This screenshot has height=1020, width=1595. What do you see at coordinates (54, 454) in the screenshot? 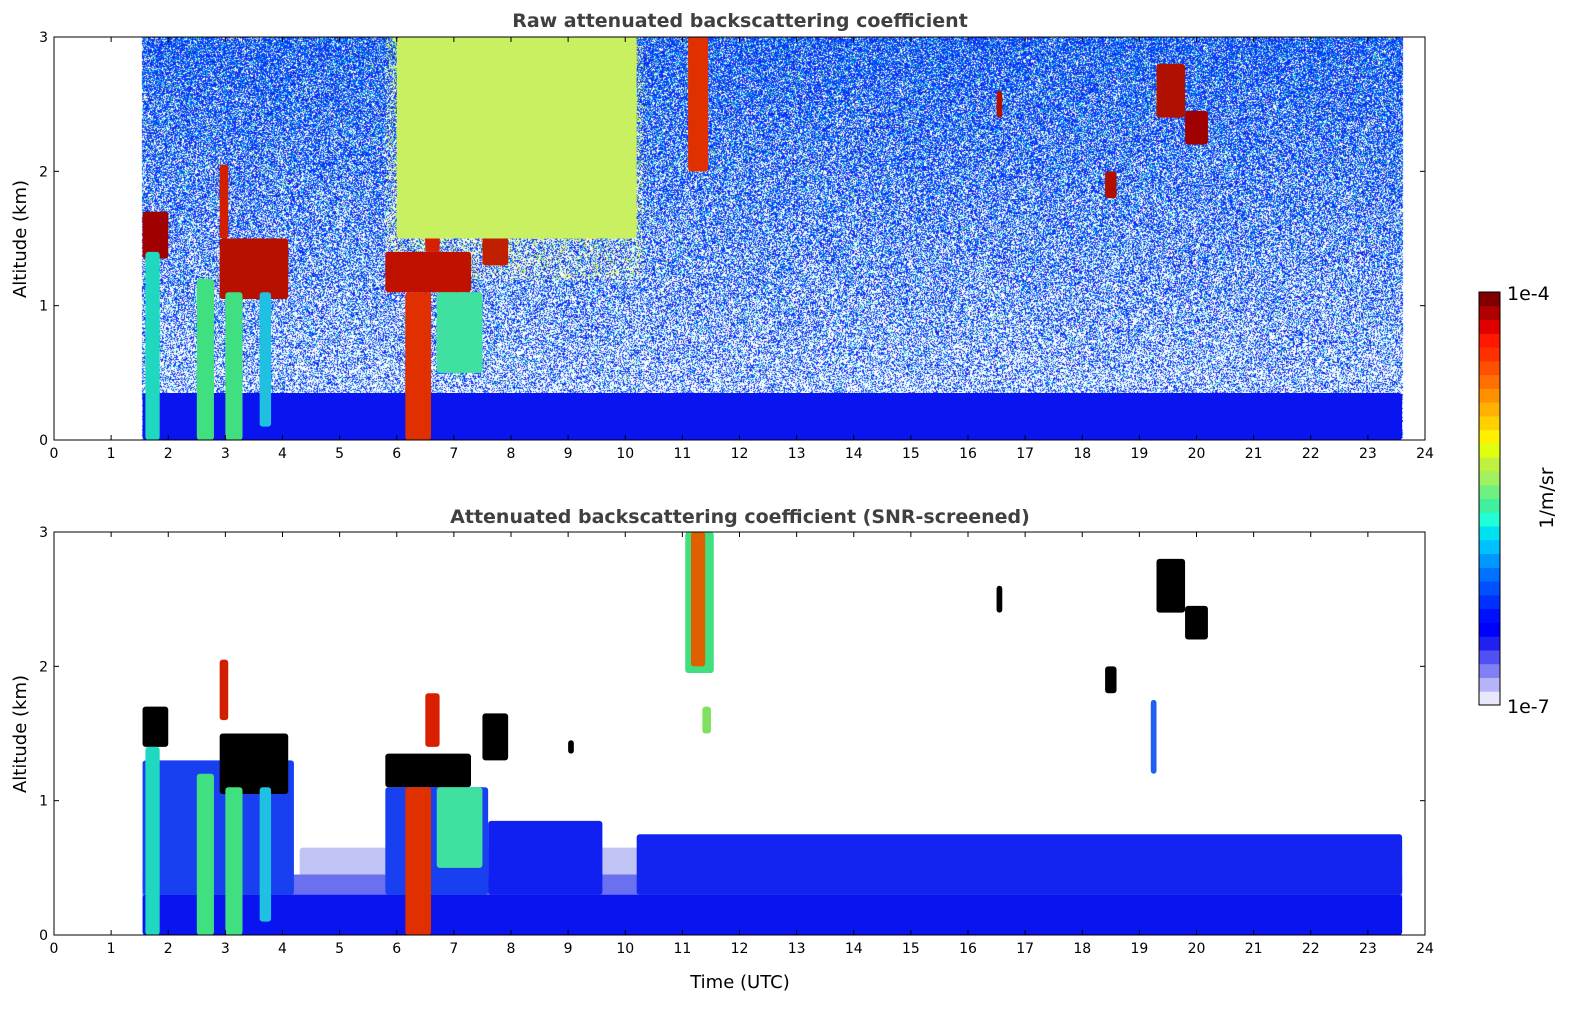
I see `x-tick-label: 0` at bounding box center [54, 454].